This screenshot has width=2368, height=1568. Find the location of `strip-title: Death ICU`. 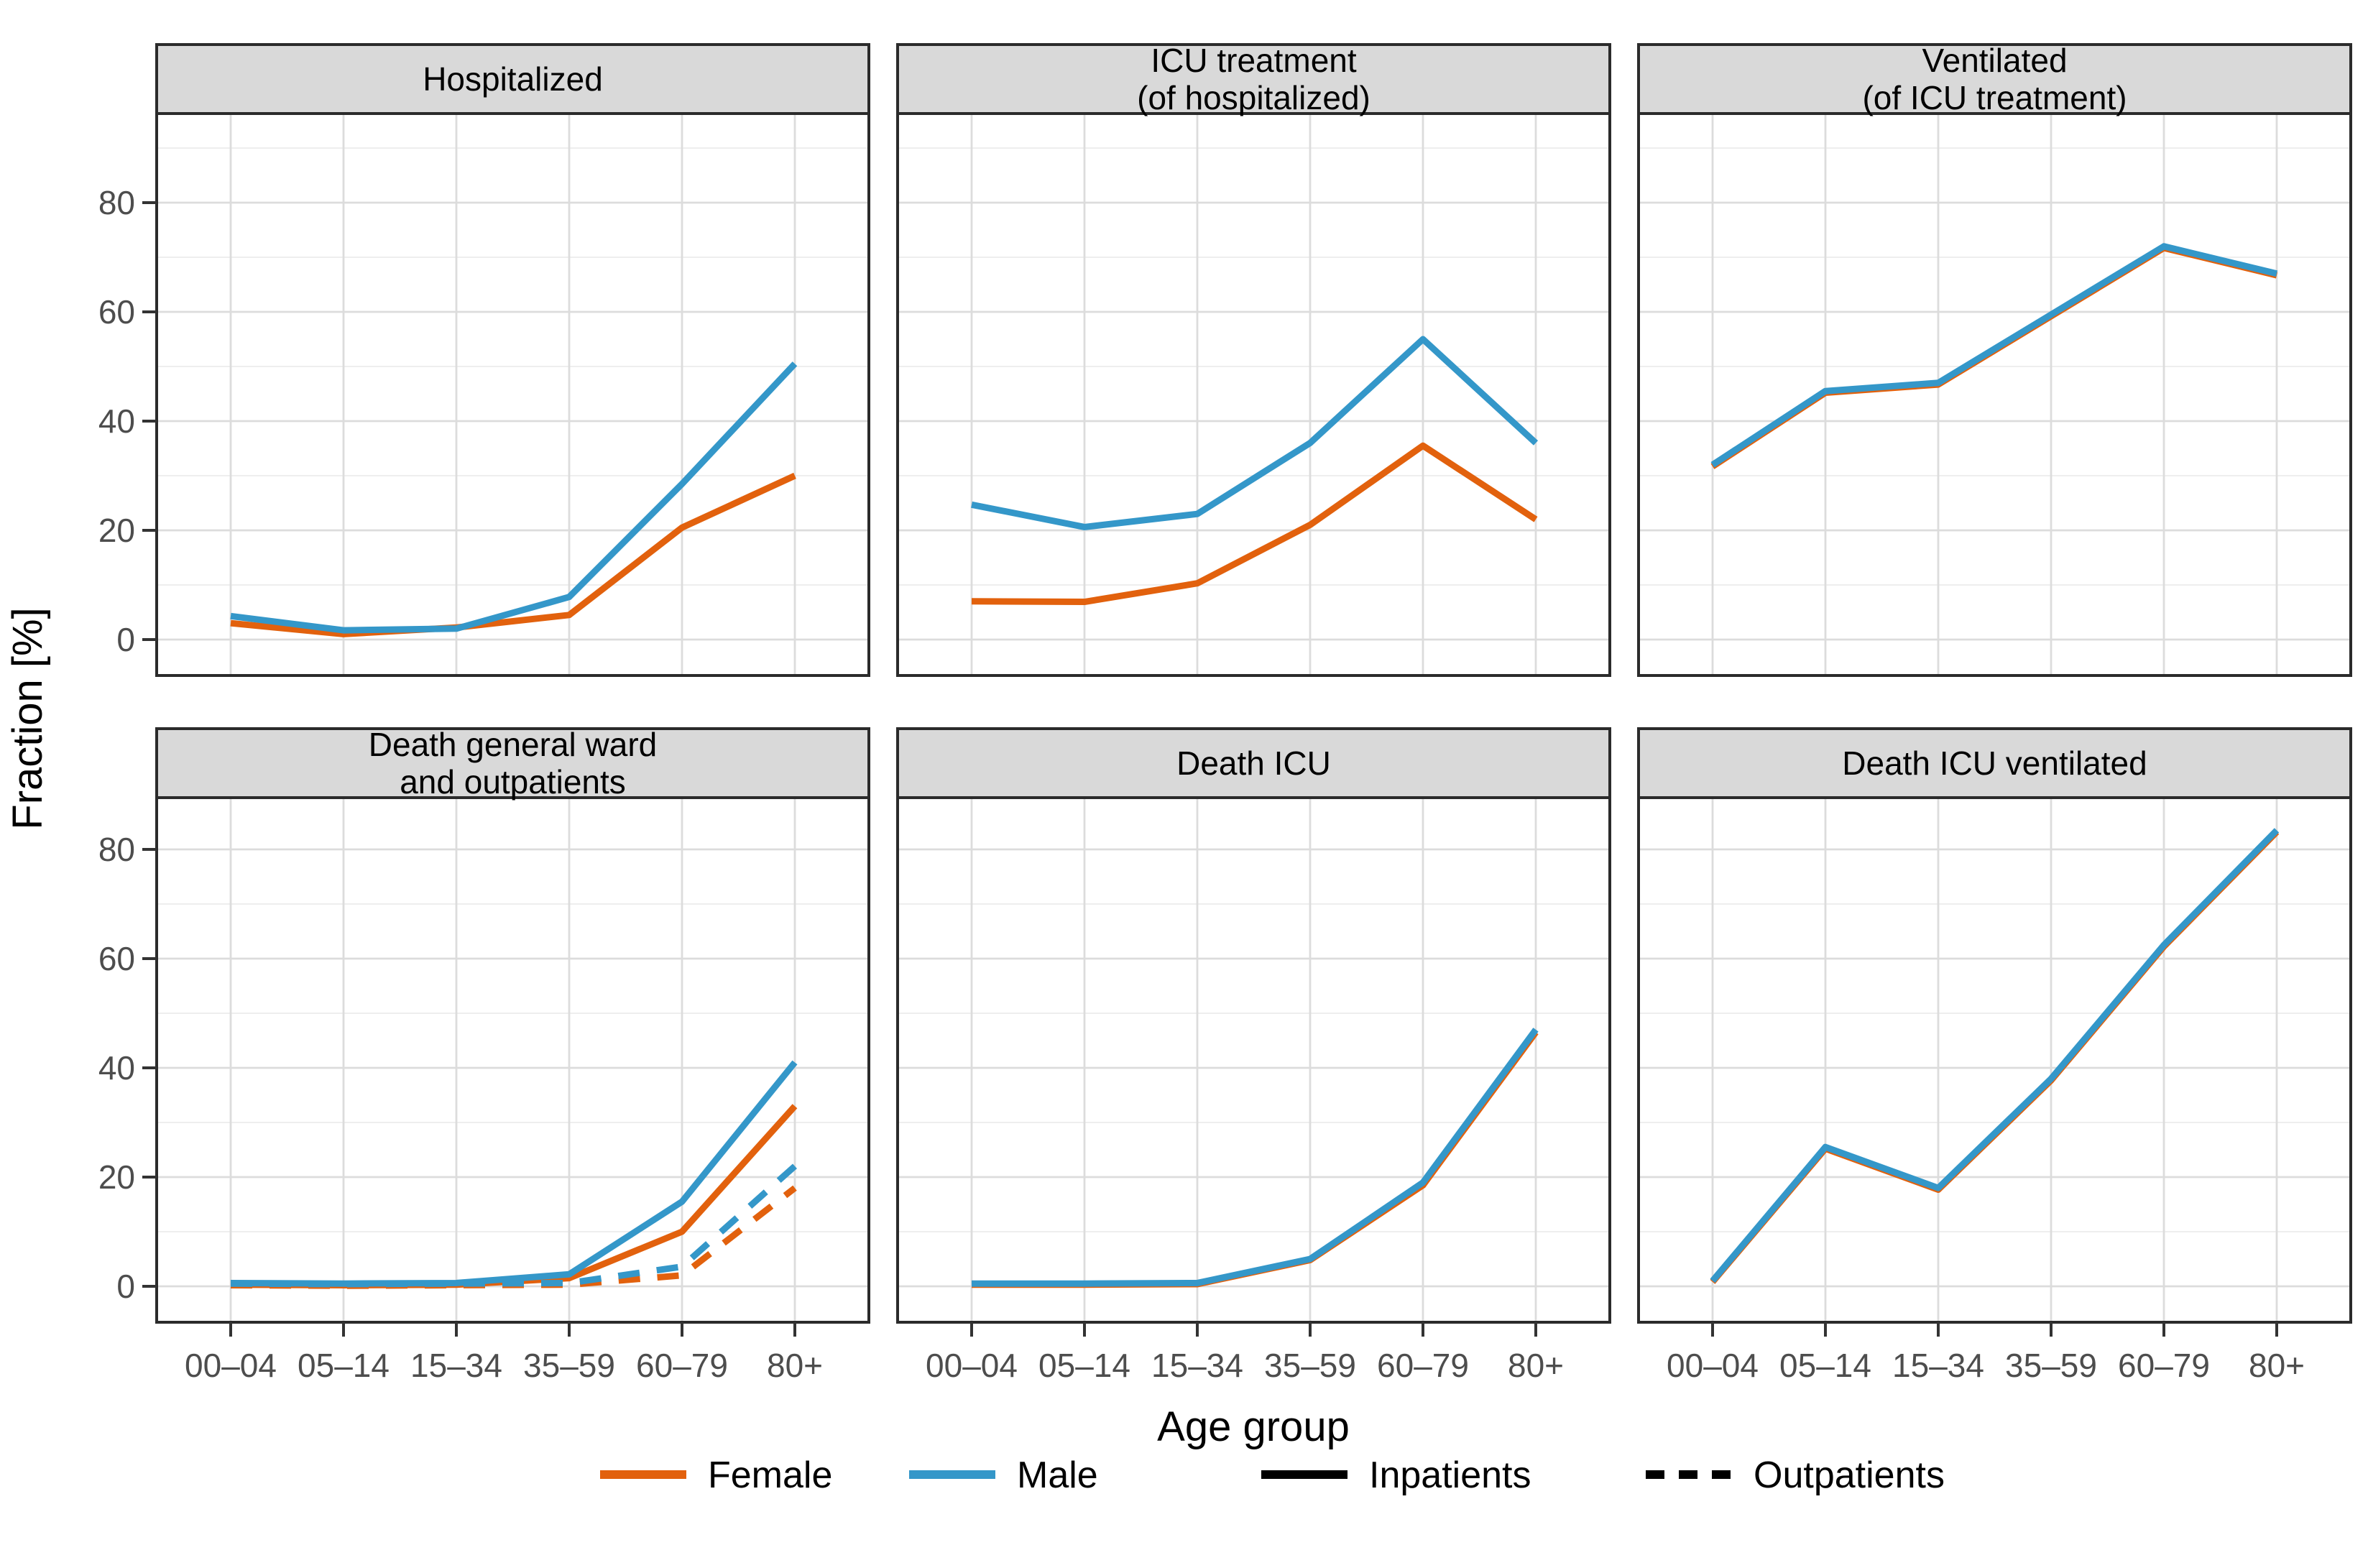

strip-title: Death ICU is located at coordinates (1253, 763).